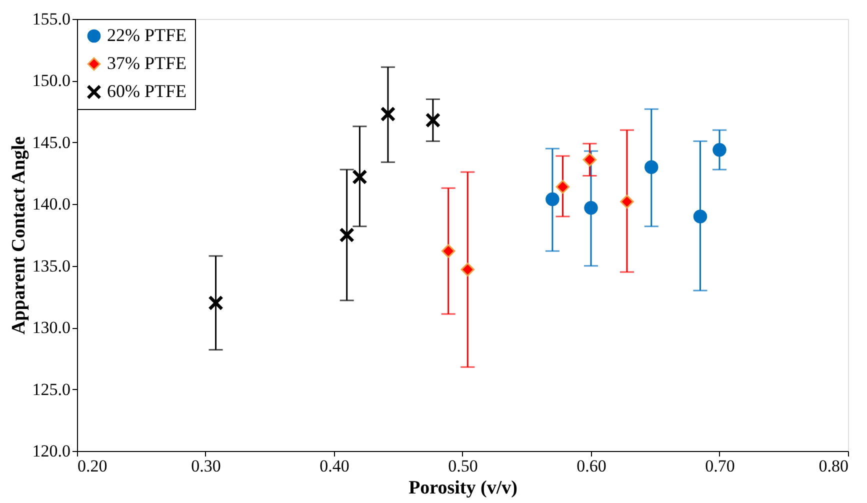 The height and width of the screenshot is (503, 867). Describe the element at coordinates (463, 488) in the screenshot. I see `x-axis-title: Porosity (v/v)` at that location.